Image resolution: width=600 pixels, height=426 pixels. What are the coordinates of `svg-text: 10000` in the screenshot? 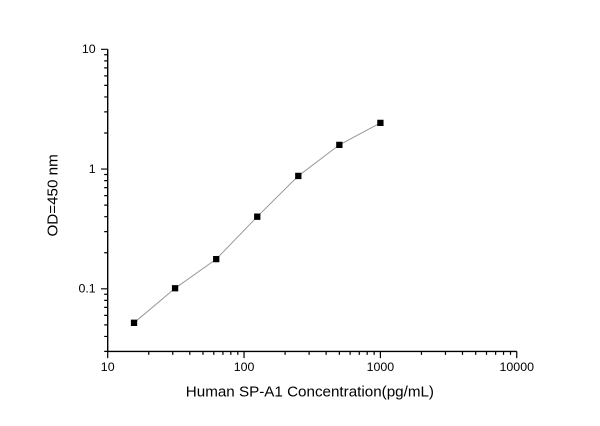 It's located at (517, 367).